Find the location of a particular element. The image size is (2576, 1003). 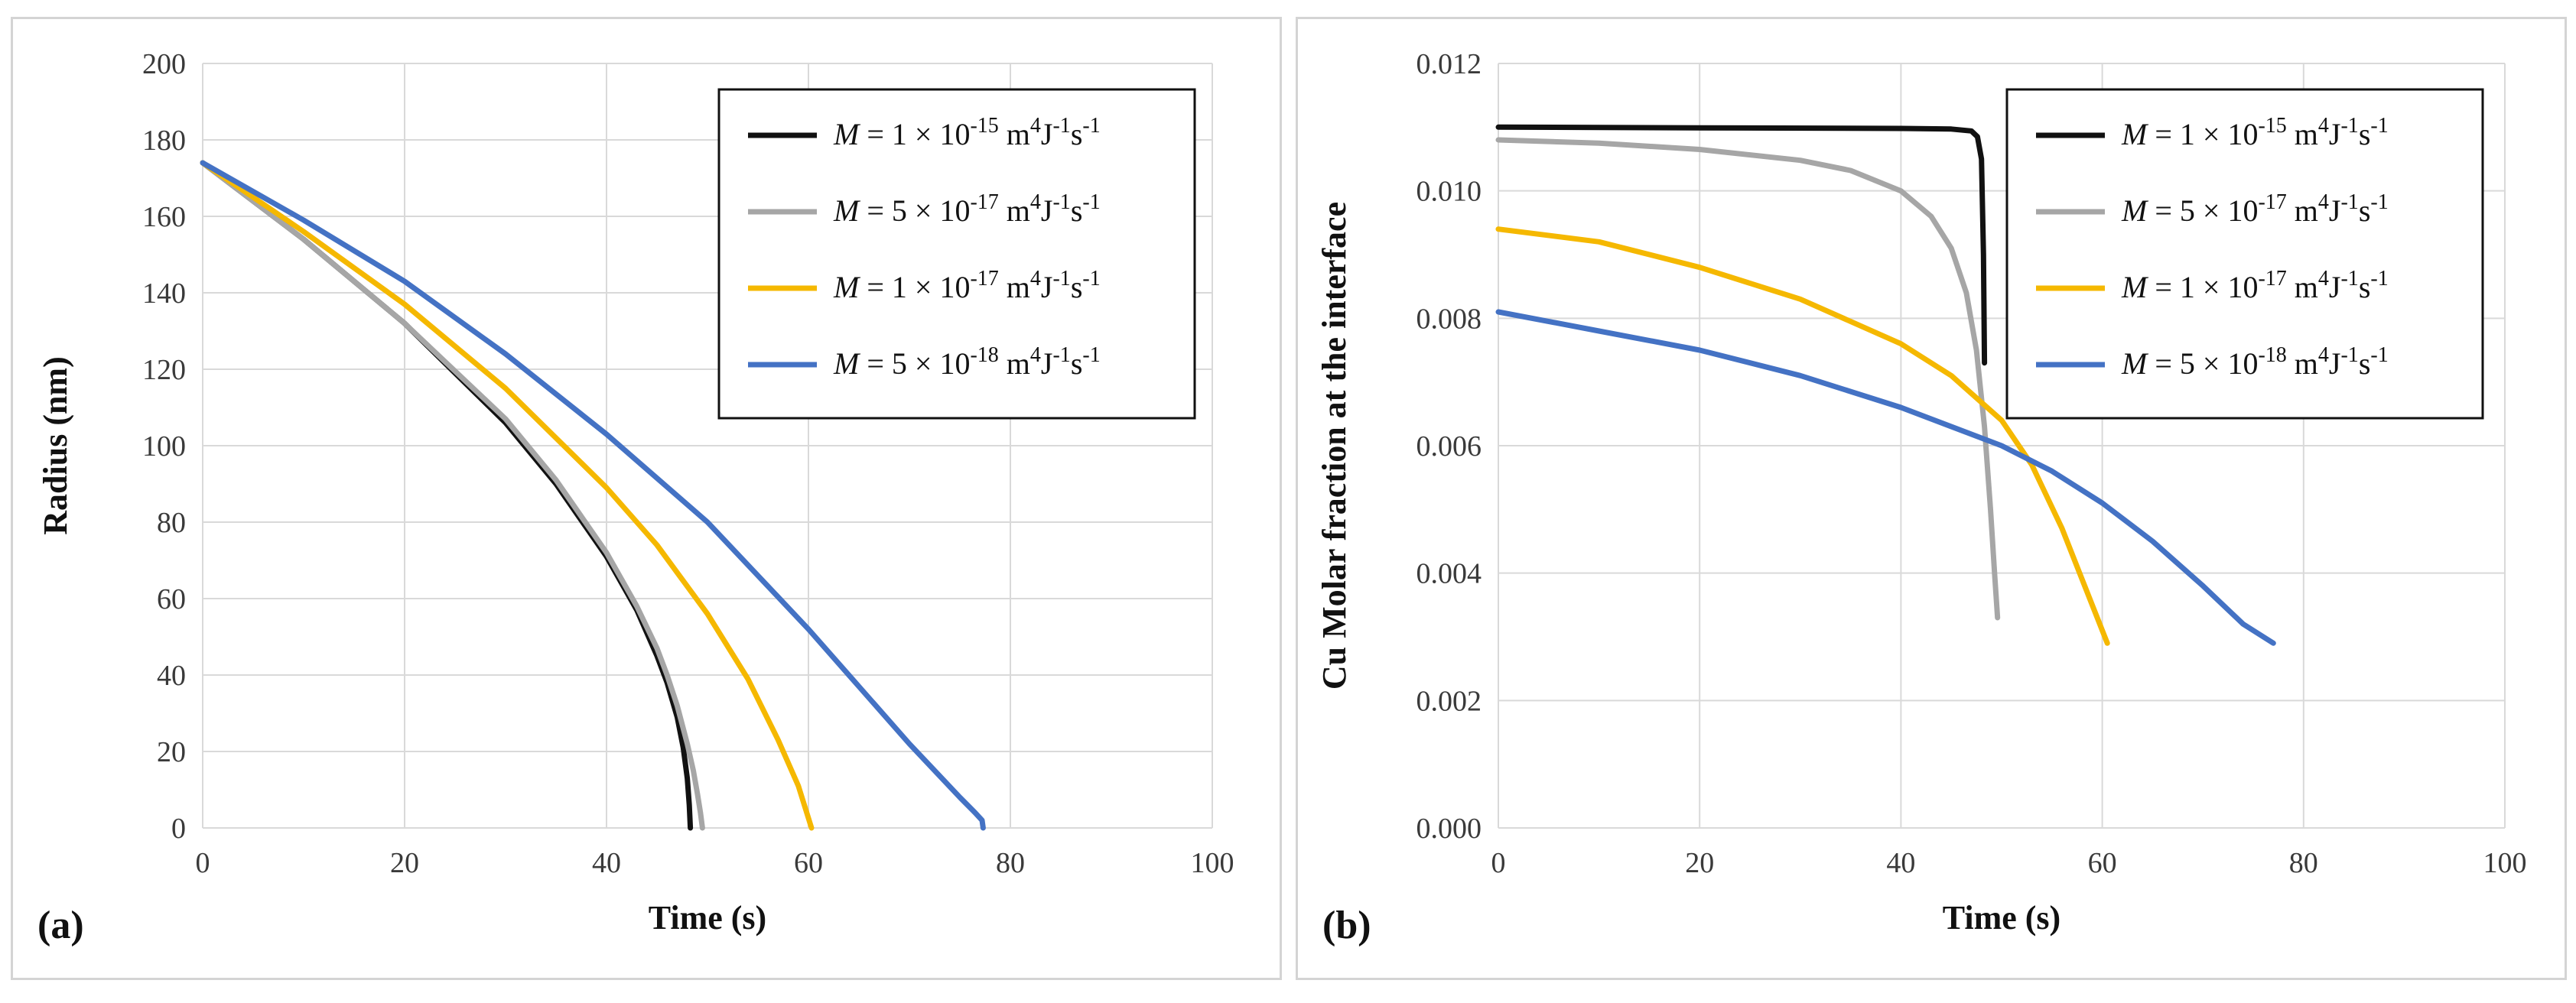

y-tick-label: 0.012 is located at coordinates (1449, 64).